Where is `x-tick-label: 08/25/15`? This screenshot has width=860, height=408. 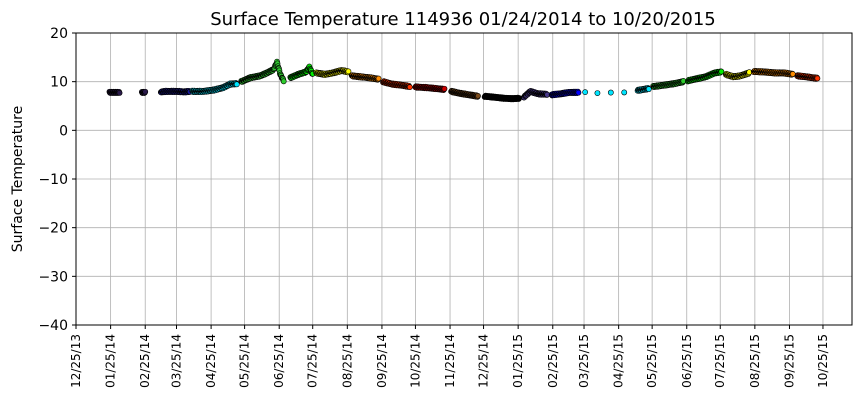
x-tick-label: 08/25/15 is located at coordinates (755, 361).